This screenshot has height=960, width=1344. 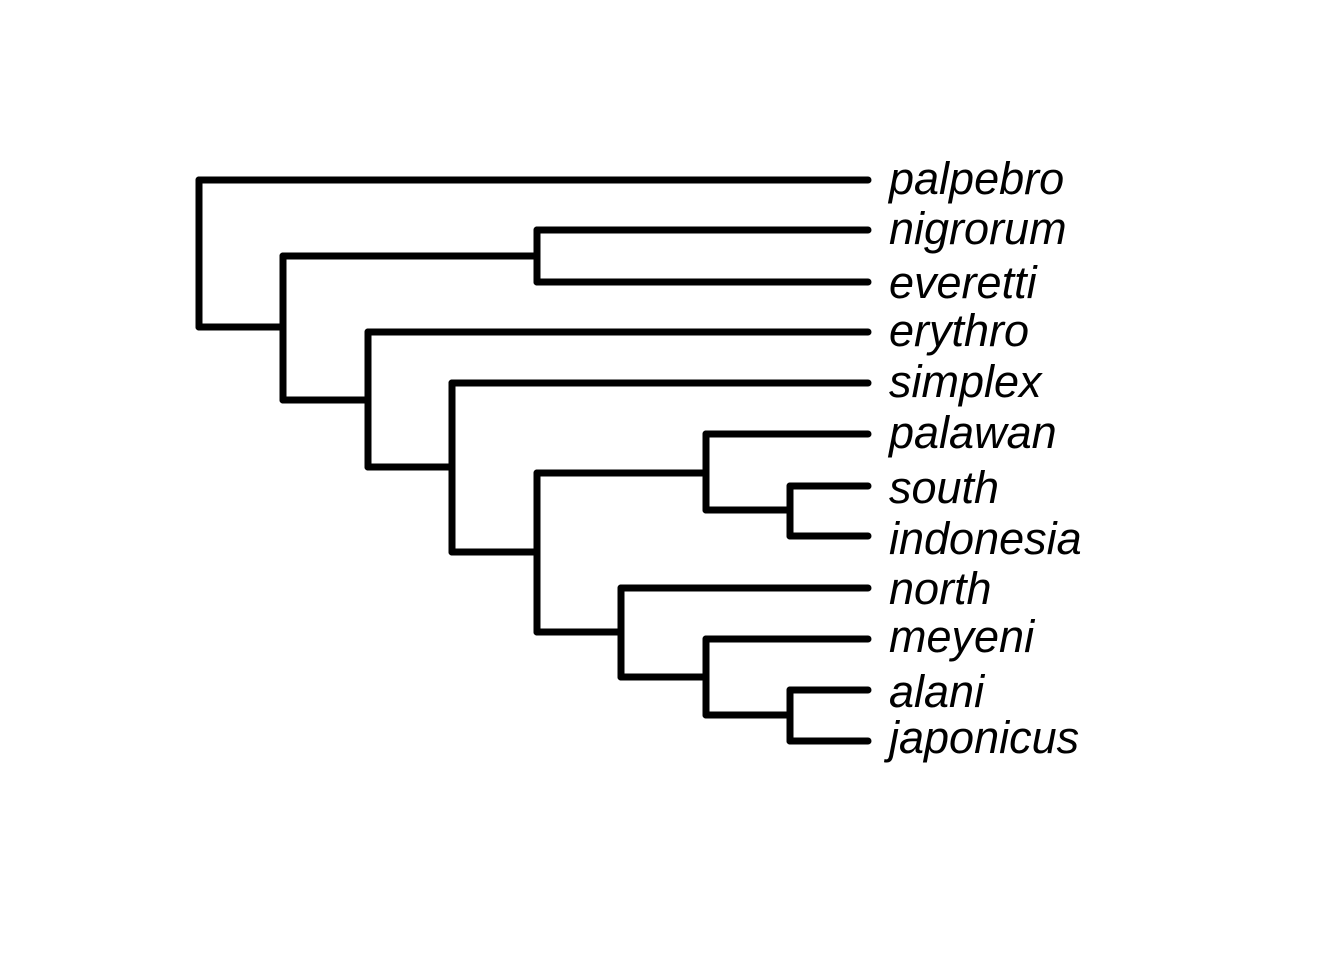 I want to click on tip-label-south: south, so click(x=944, y=487).